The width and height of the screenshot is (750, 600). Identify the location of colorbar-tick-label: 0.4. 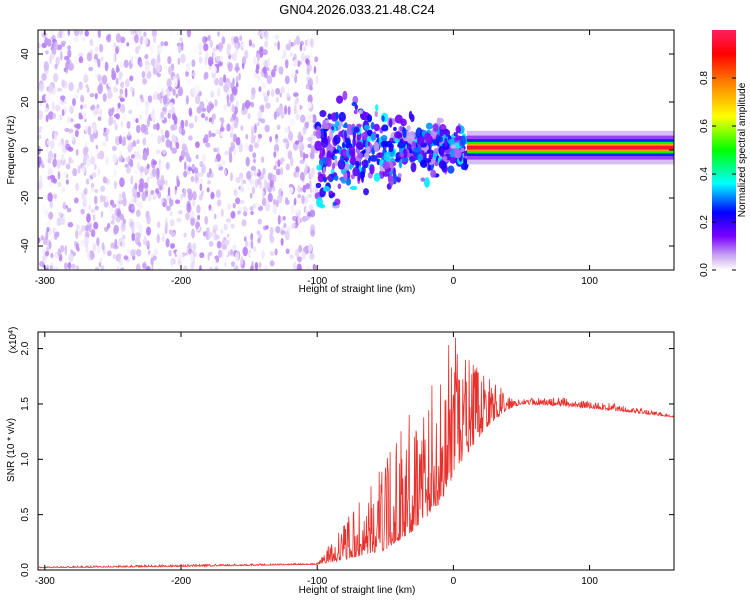
(704, 174).